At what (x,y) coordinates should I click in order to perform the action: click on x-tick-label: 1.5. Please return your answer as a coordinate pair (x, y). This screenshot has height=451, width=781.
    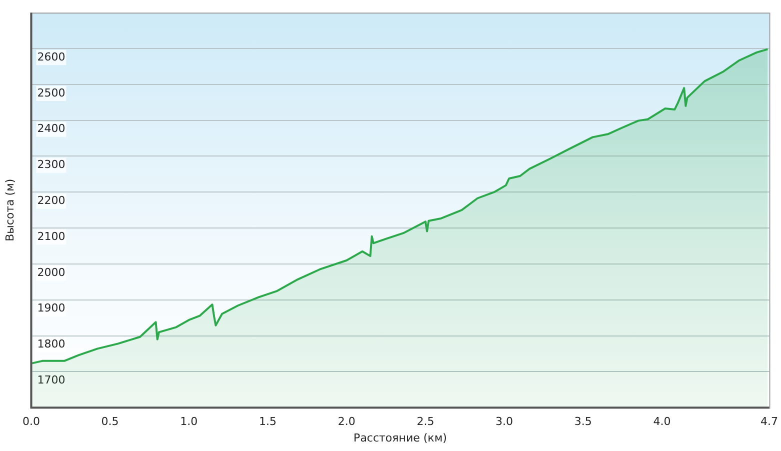
    Looking at the image, I should click on (268, 421).